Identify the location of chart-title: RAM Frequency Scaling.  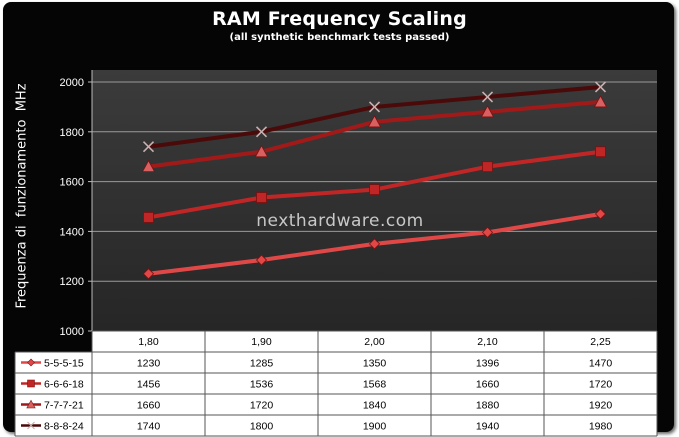
(339, 19).